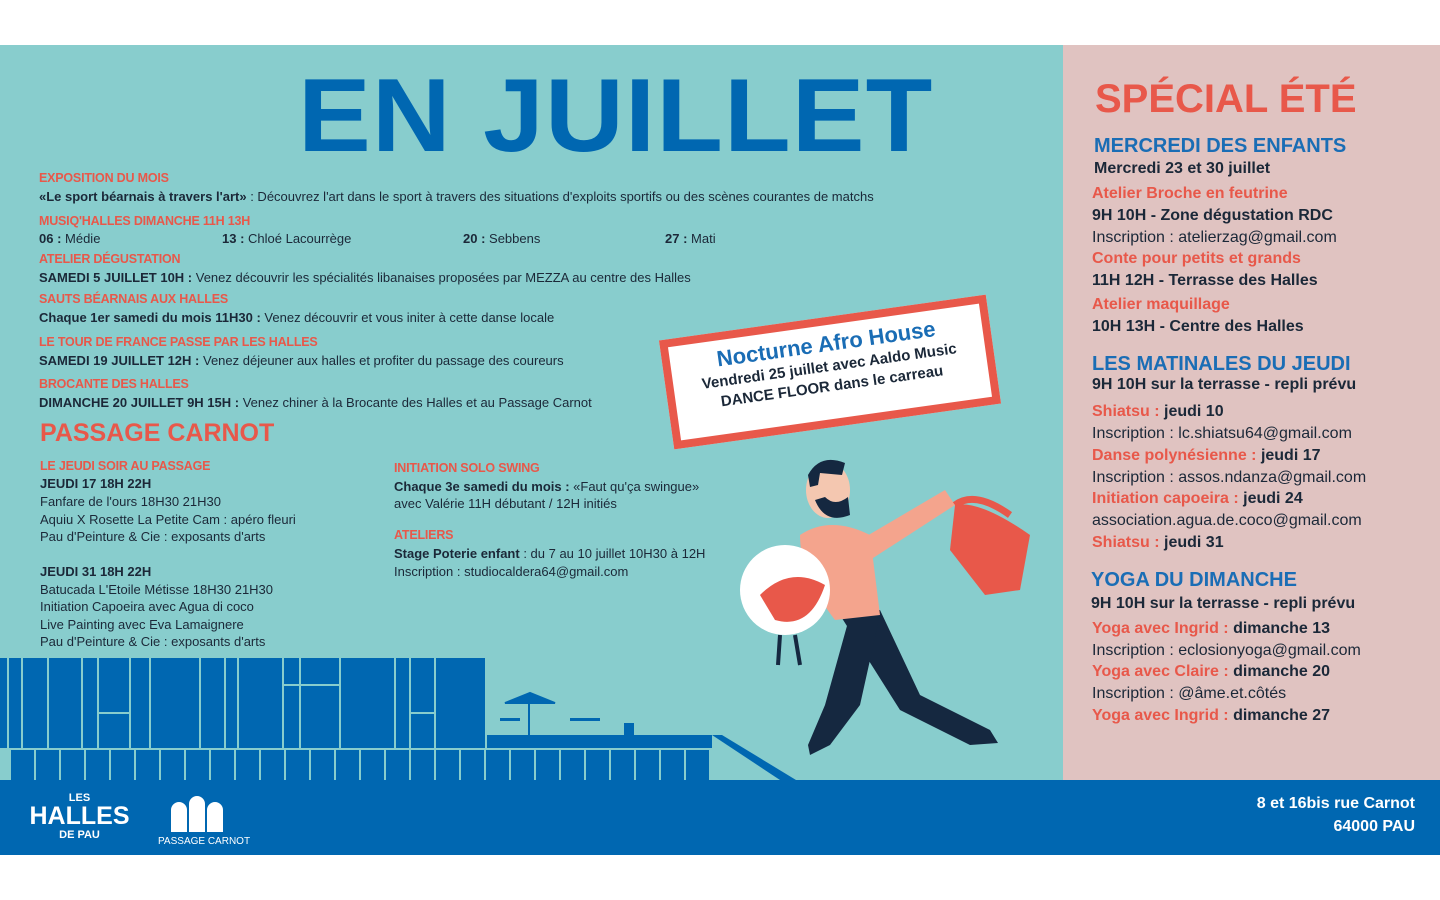 This screenshot has width=1440, height=900. What do you see at coordinates (1214, 237) in the screenshot?
I see `activity-info: Inscription : atelierzag@gmail.com` at bounding box center [1214, 237].